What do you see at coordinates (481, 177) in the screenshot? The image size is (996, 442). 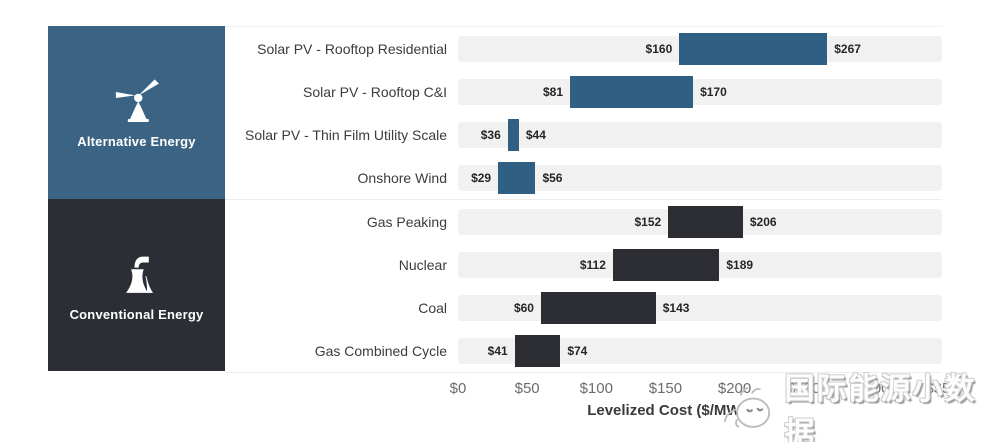 I see `min-value-label: $29` at bounding box center [481, 177].